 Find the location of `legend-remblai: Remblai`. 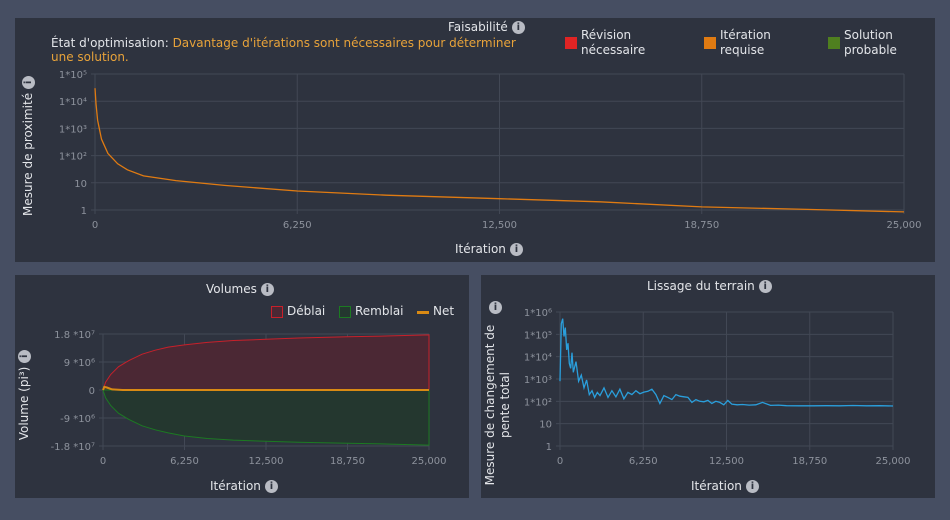

legend-remblai: Remblai is located at coordinates (379, 311).